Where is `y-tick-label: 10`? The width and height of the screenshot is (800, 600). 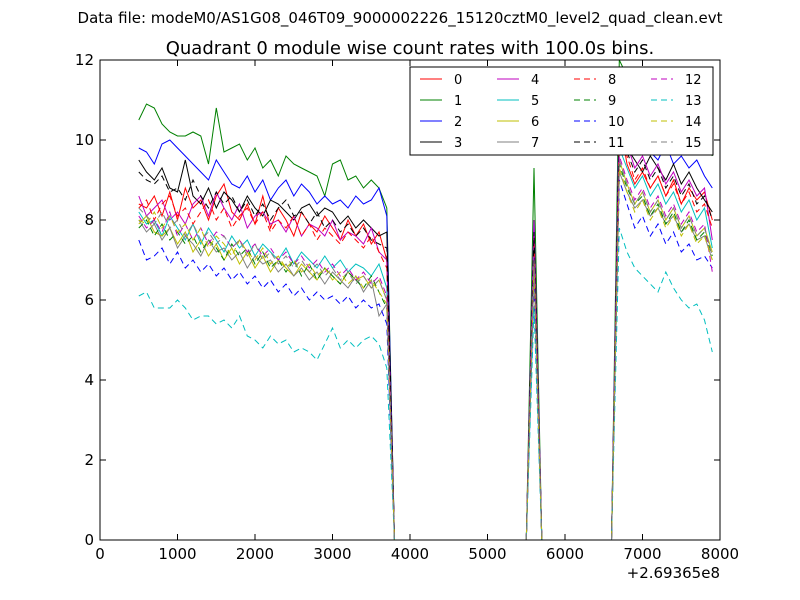
y-tick-label: 10 is located at coordinates (84, 140).